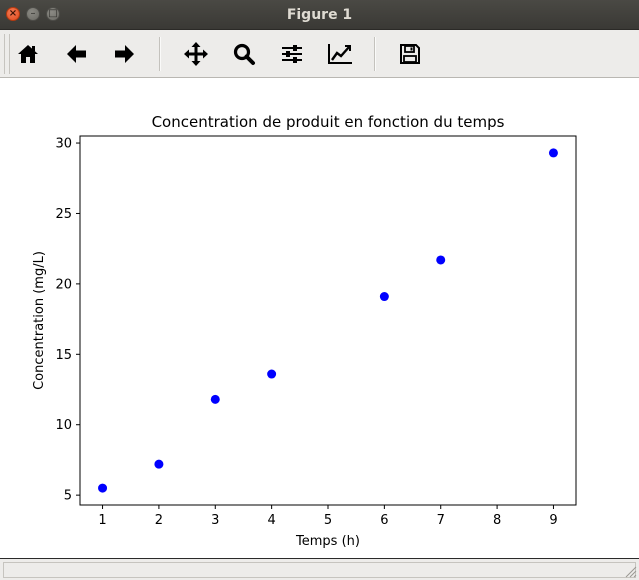 Image resolution: width=639 pixels, height=580 pixels. I want to click on sliders-icon, so click(292, 54).